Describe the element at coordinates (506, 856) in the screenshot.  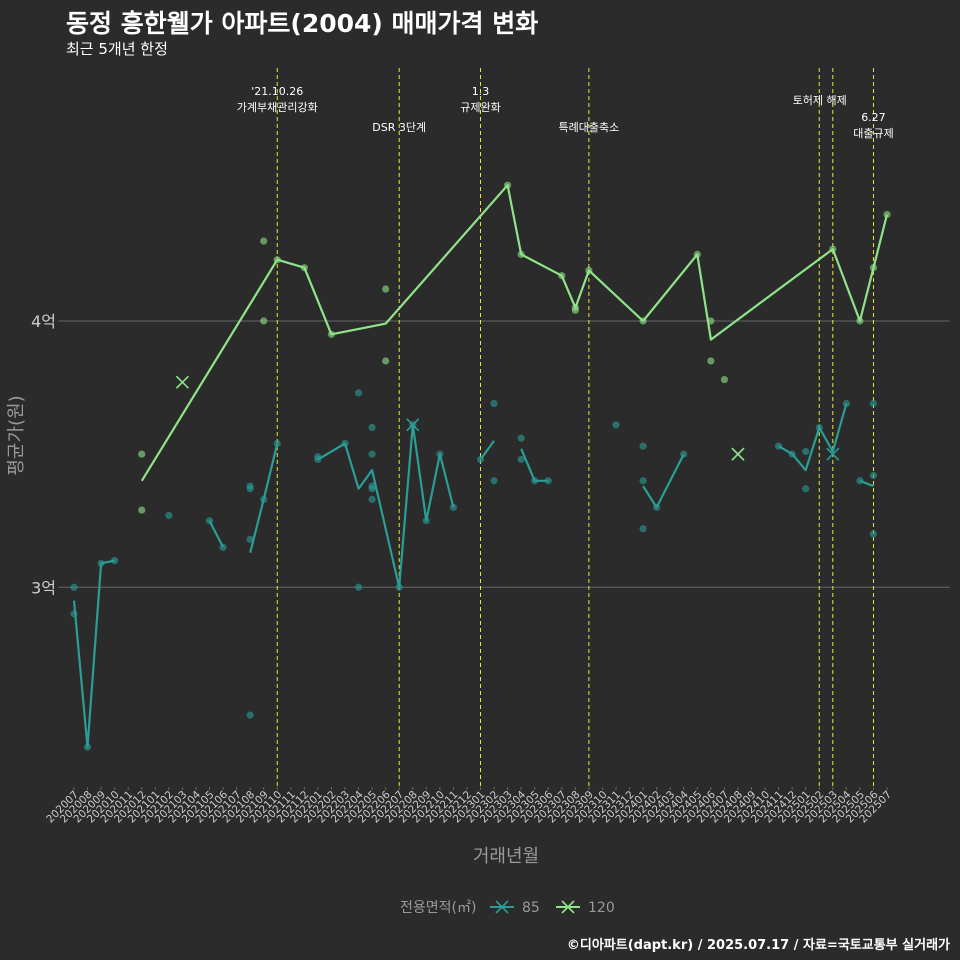
I see `x-axis-title: 거래년월` at that location.